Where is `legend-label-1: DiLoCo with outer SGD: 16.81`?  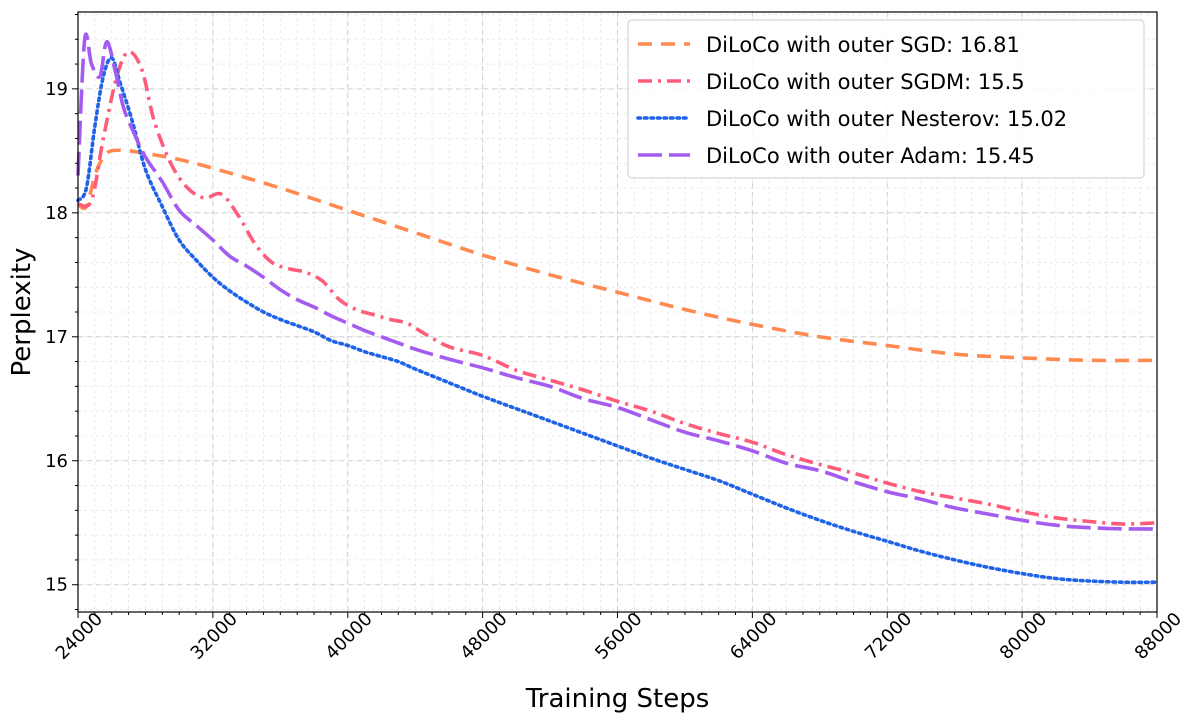 legend-label-1: DiLoCo with outer SGD: 16.81 is located at coordinates (863, 45).